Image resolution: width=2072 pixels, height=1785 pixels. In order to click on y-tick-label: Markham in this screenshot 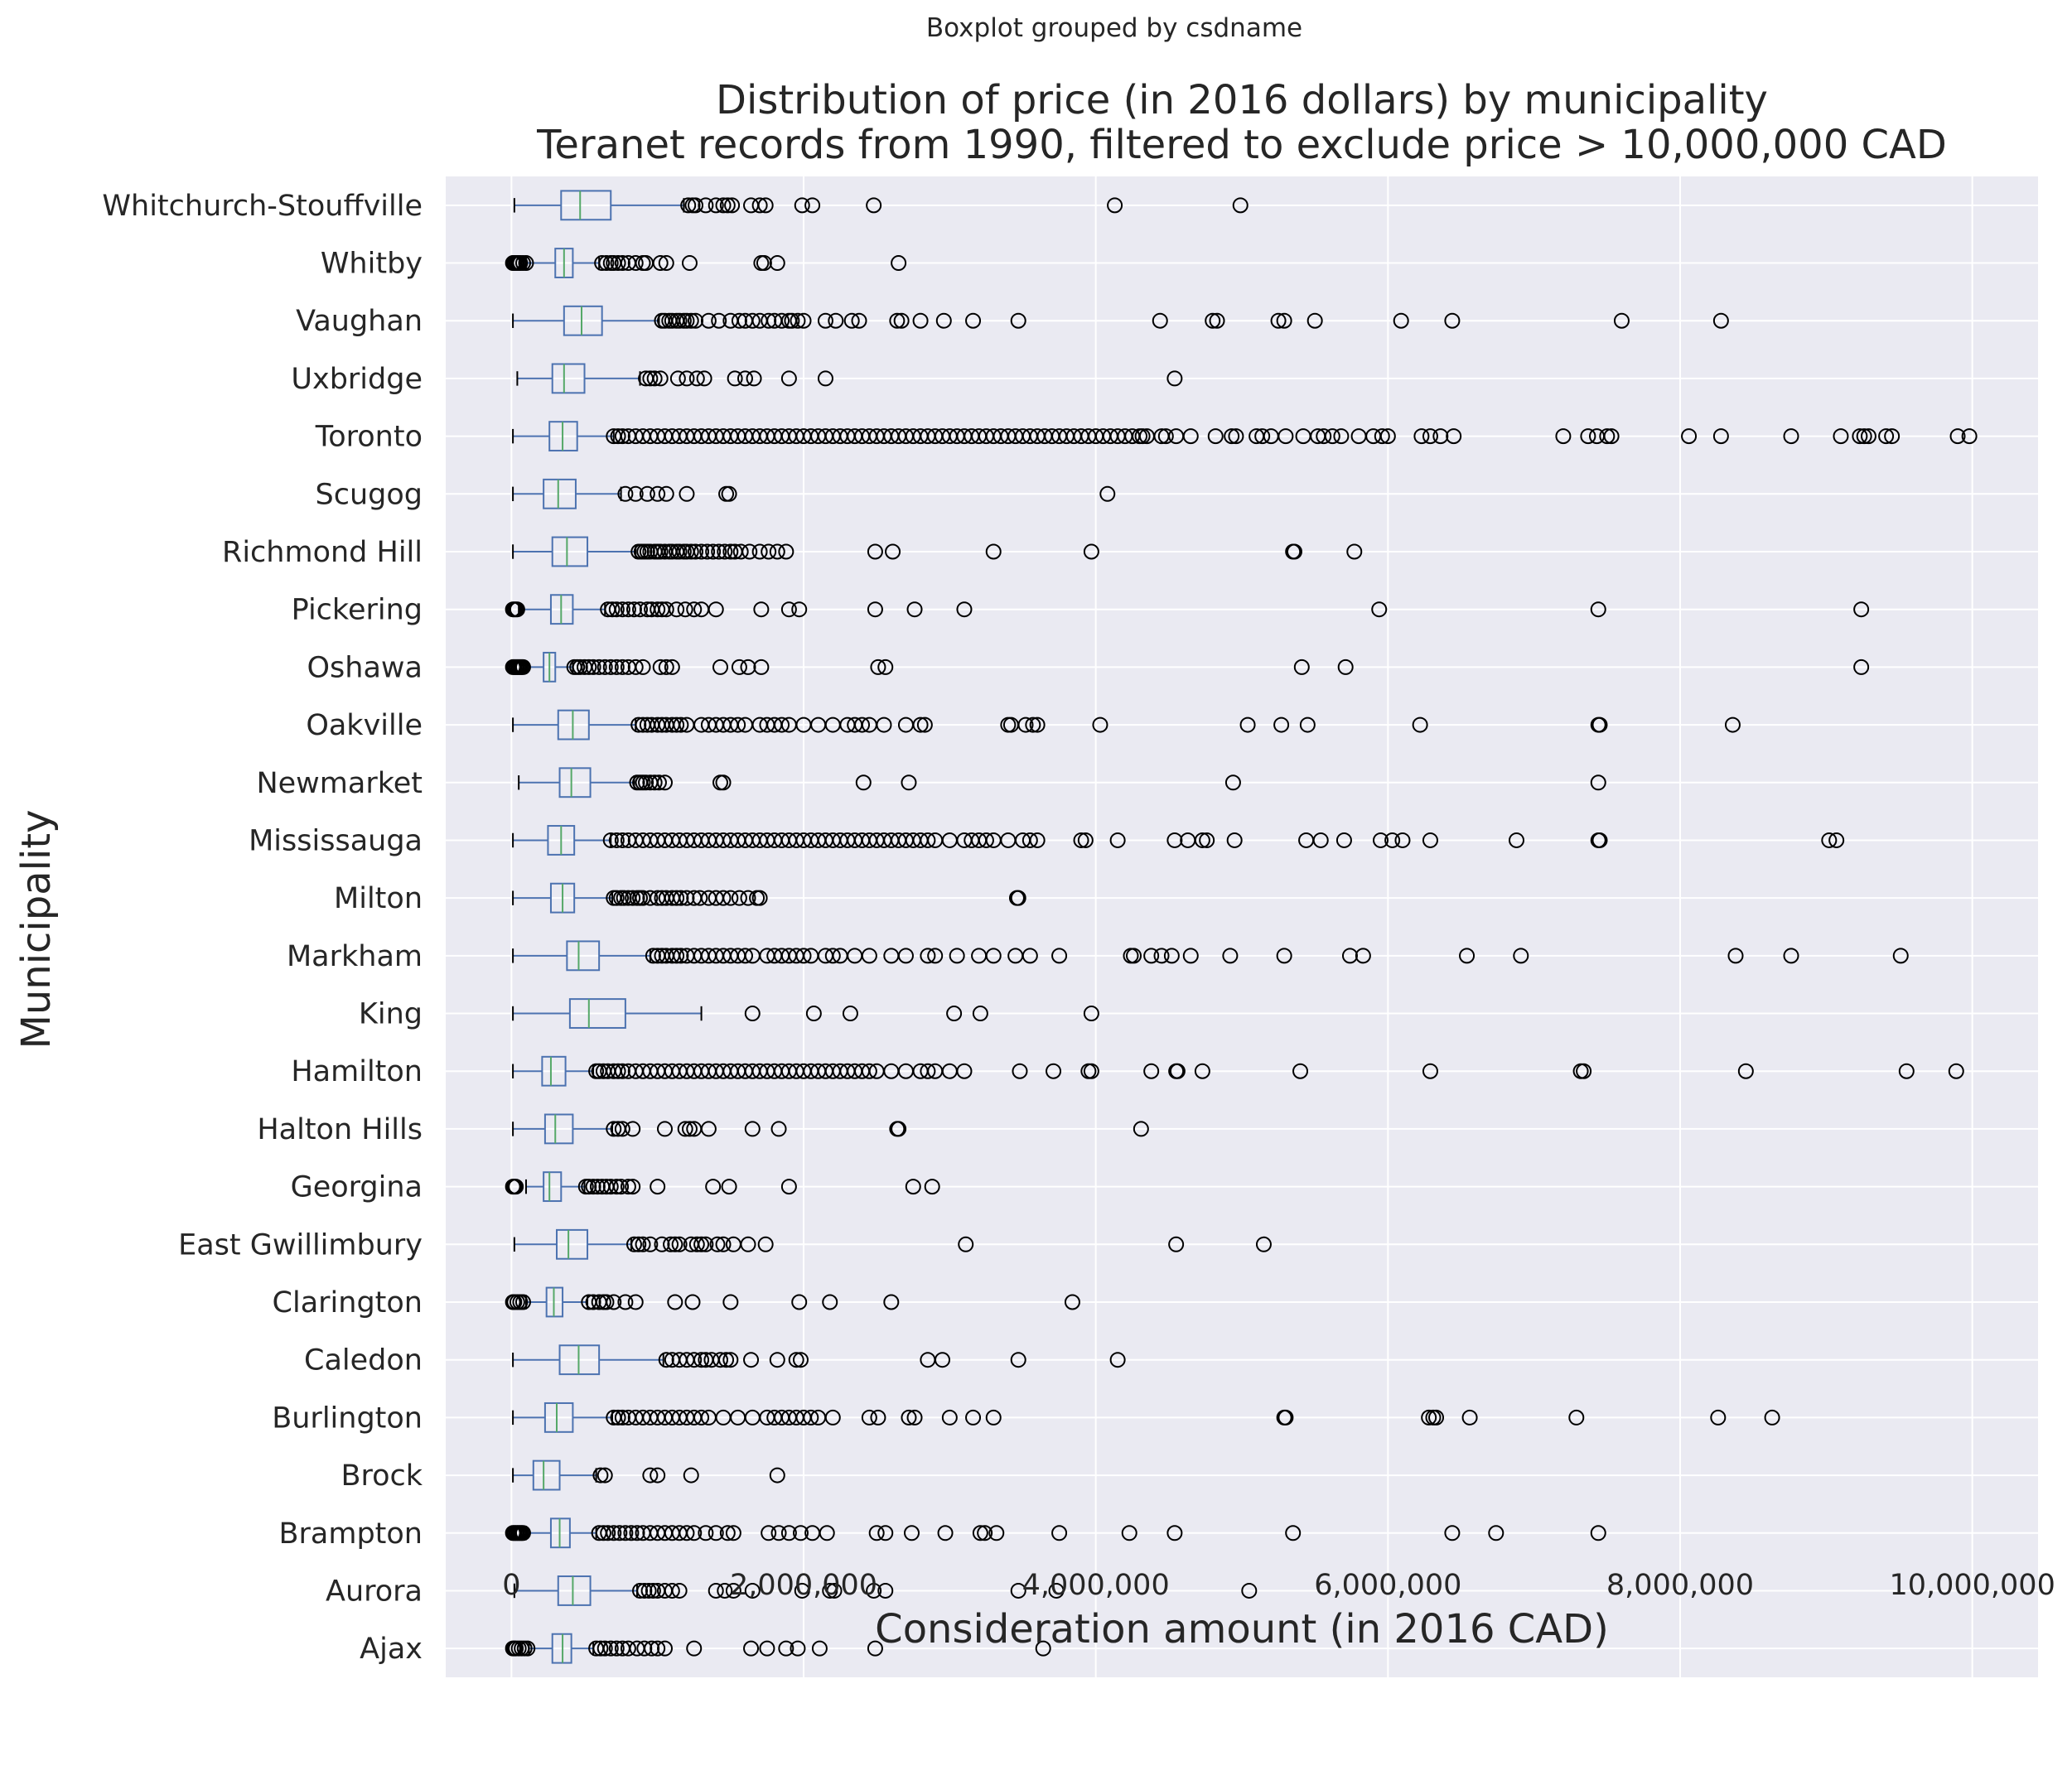, I will do `click(355, 956)`.